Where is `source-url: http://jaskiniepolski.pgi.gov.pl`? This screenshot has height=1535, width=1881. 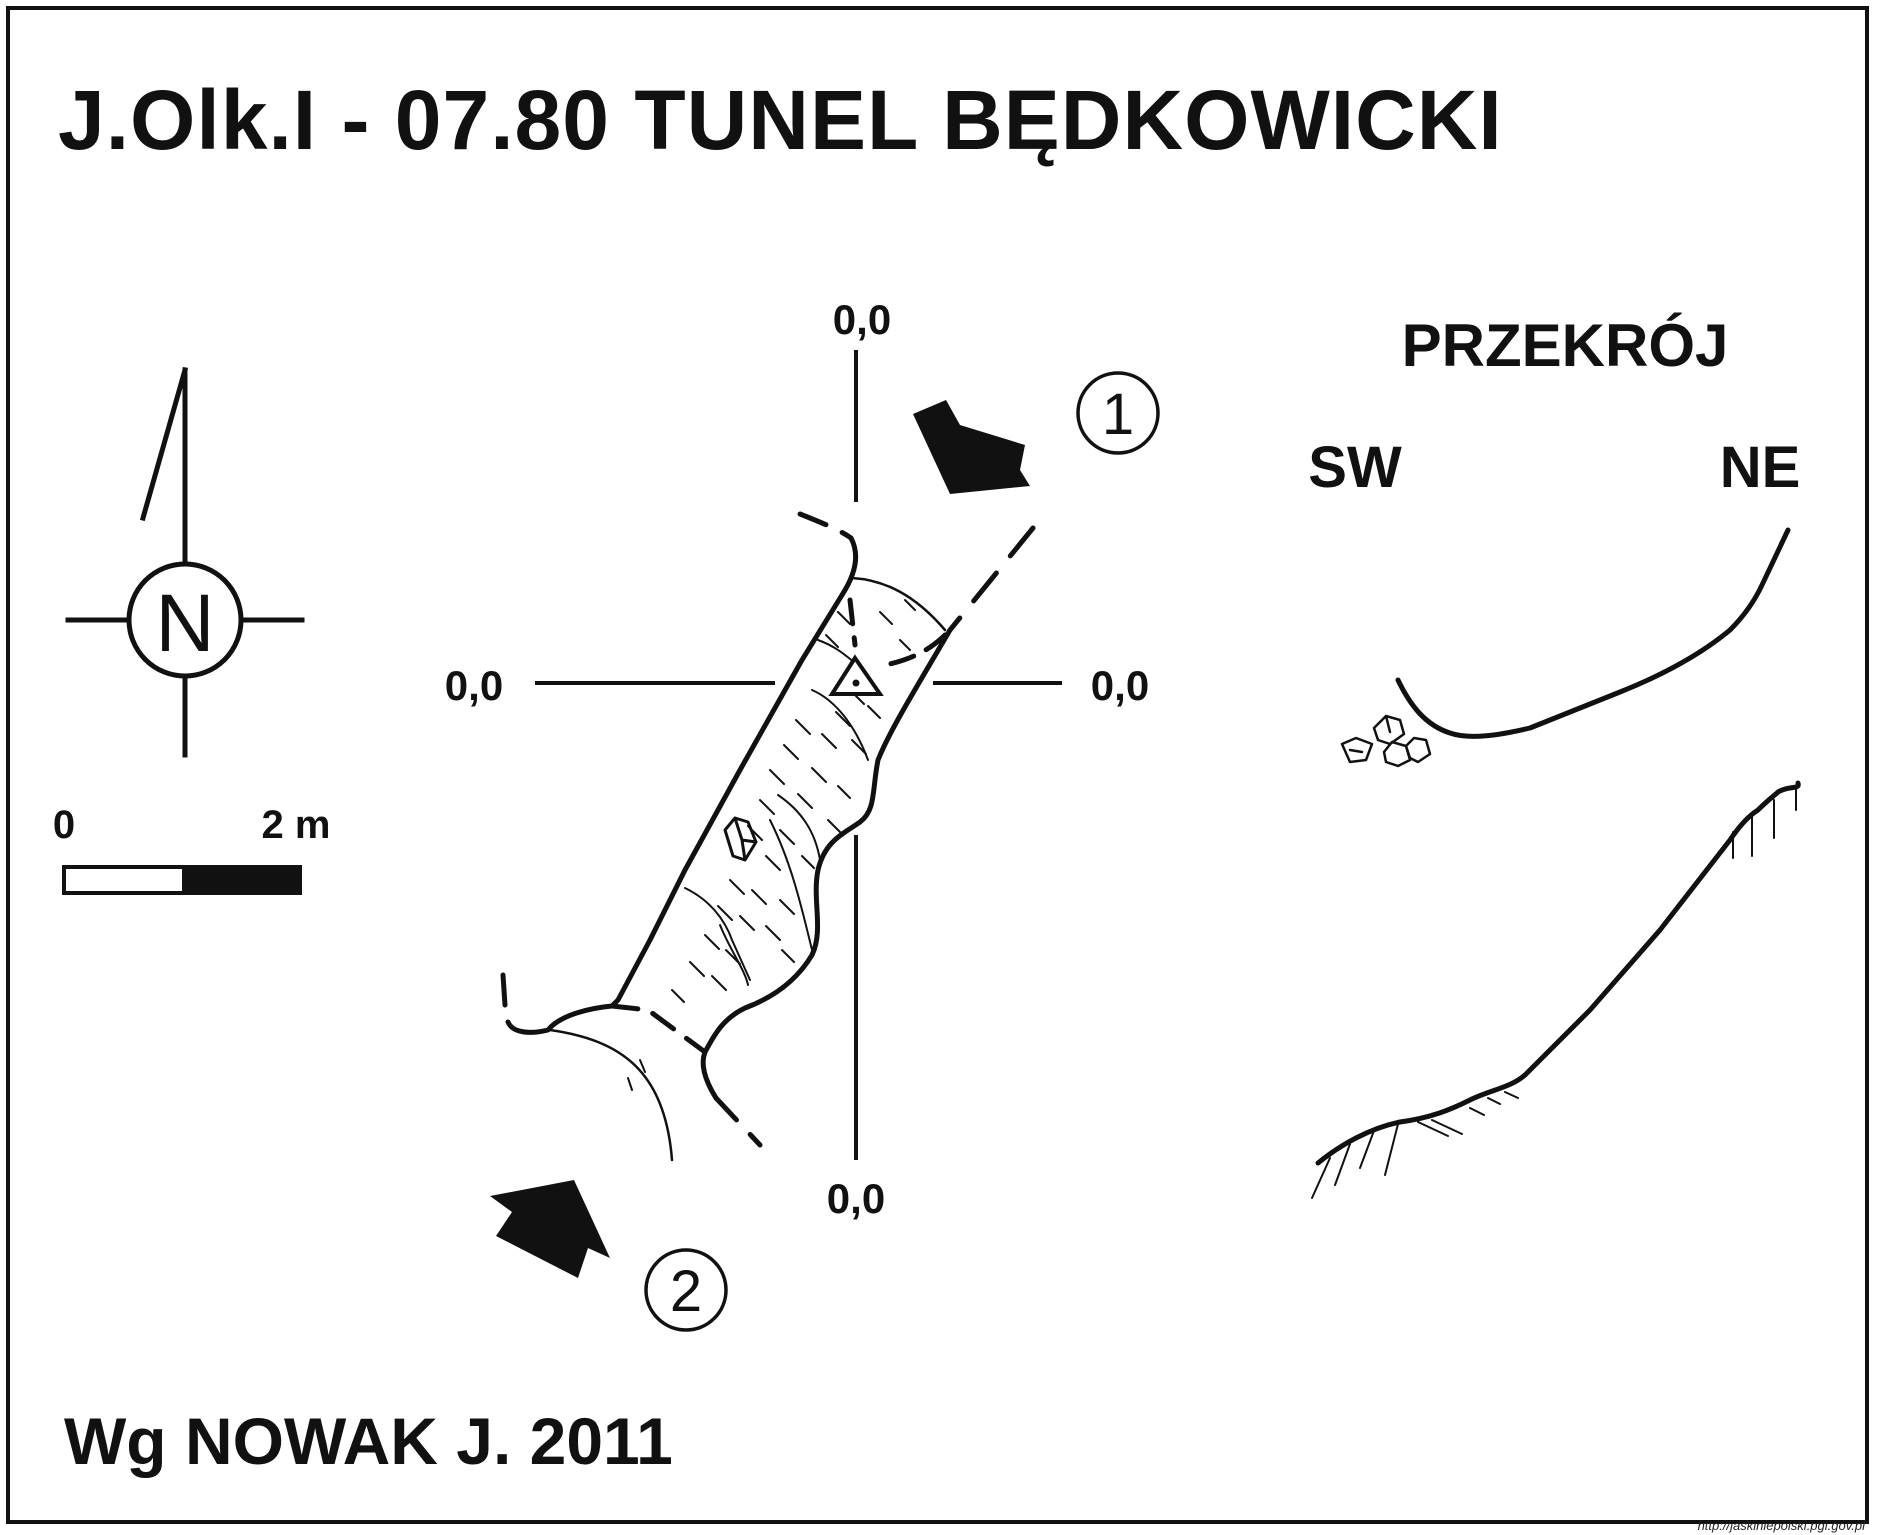
source-url: http://jaskiniepolski.pgi.gov.pl is located at coordinates (1781, 1525).